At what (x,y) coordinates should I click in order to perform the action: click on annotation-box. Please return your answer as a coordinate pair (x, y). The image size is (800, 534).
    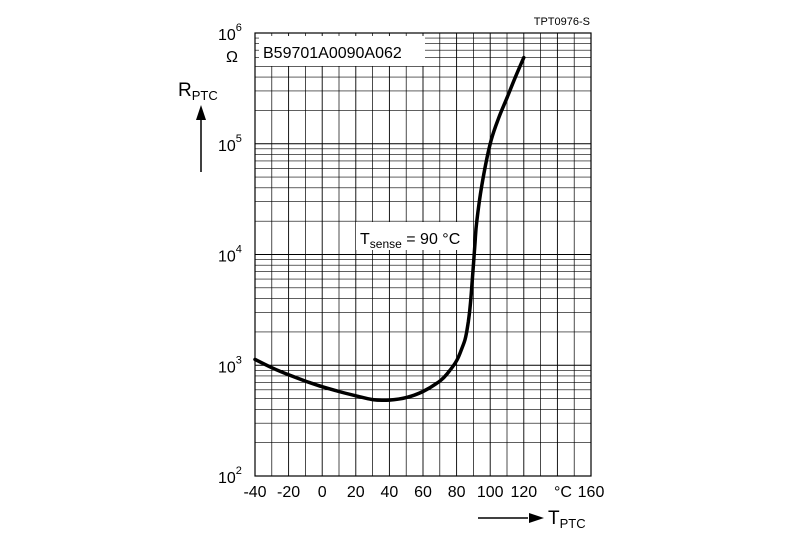
    Looking at the image, I should click on (414, 236).